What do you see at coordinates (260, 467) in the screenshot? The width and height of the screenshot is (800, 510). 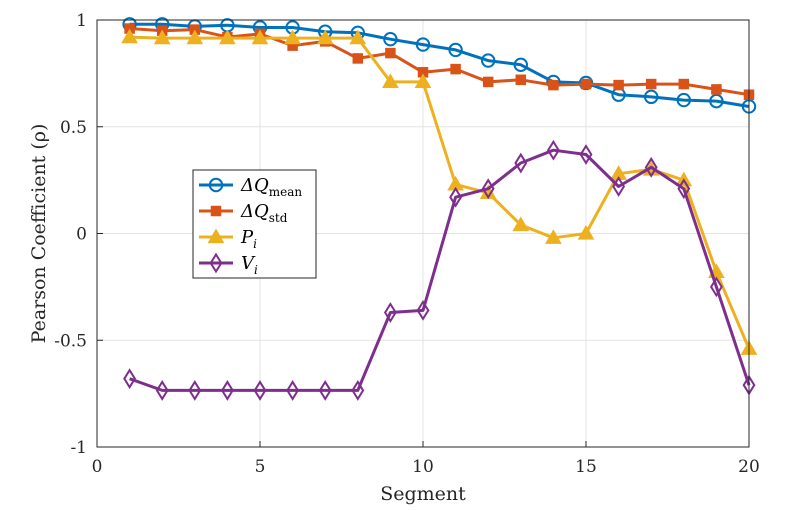 I see `x-tick-label: 5` at bounding box center [260, 467].